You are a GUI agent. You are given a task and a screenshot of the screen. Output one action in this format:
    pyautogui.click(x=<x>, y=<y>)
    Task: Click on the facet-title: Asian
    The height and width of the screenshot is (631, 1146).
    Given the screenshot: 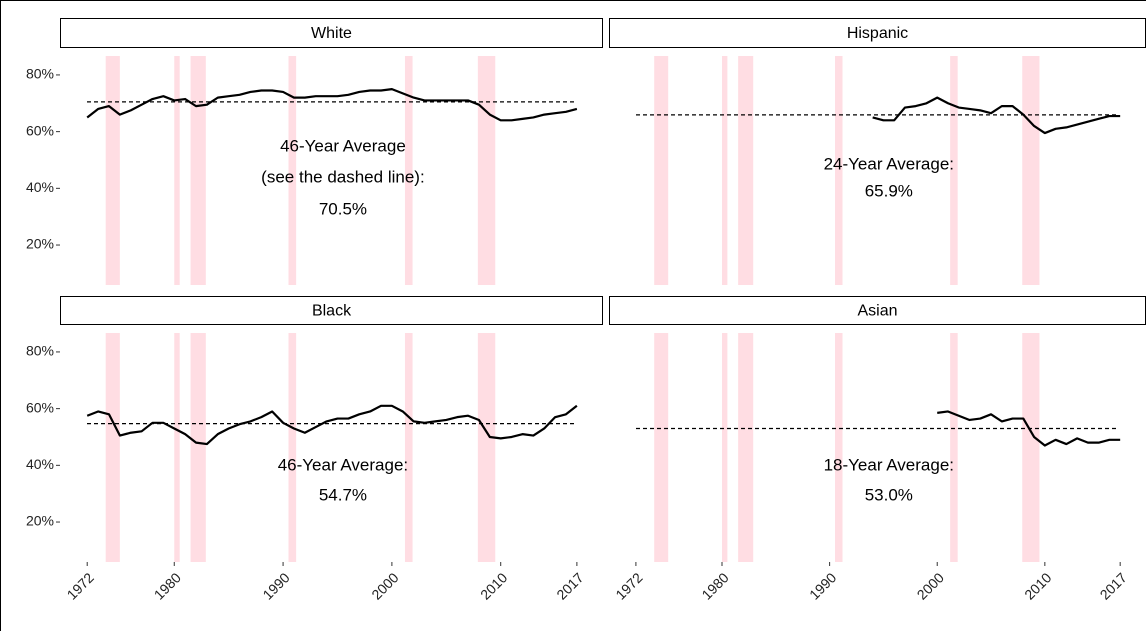 What is the action you would take?
    pyautogui.click(x=877, y=311)
    